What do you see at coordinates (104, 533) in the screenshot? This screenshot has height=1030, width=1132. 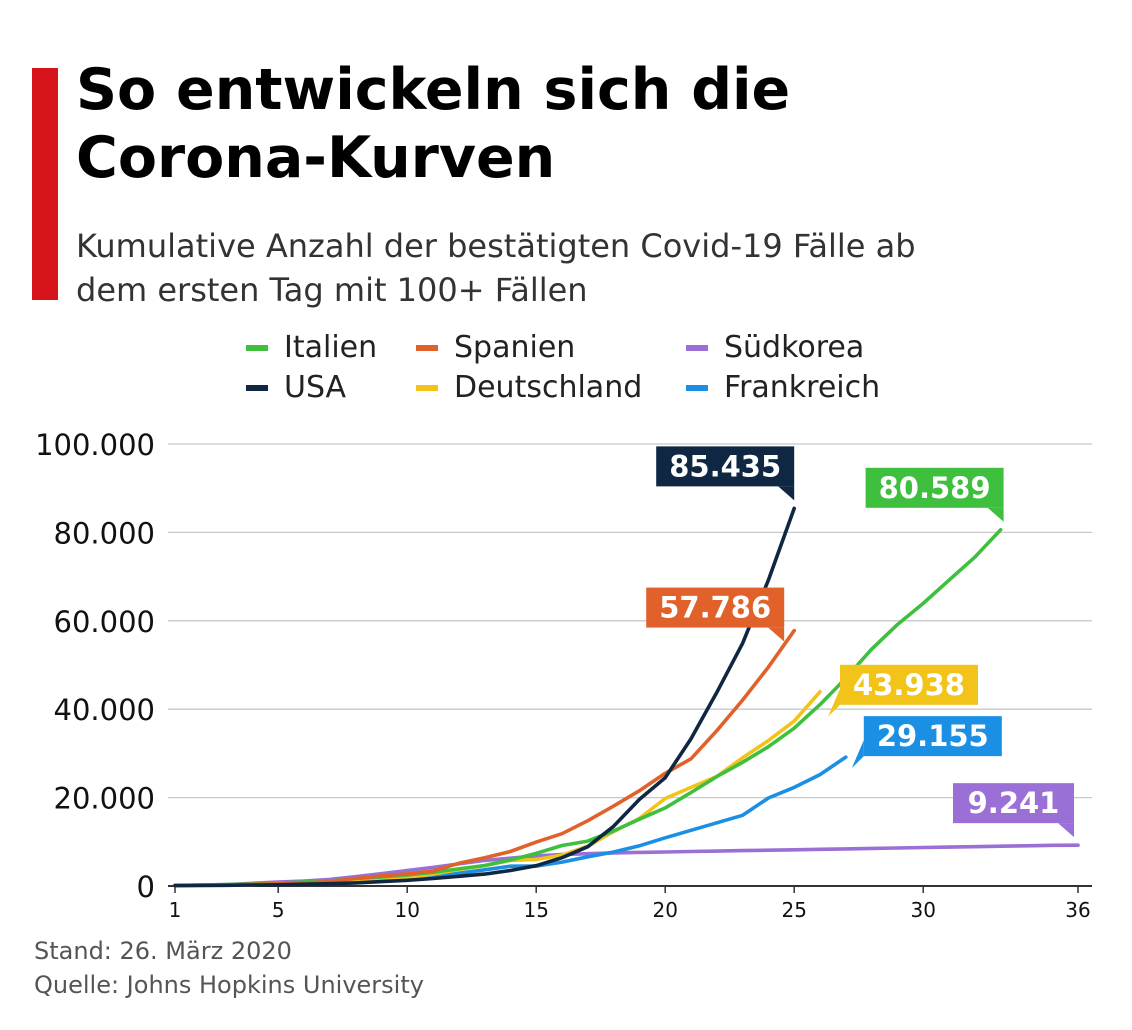 I see `y-tick-label-80000: 80.000` at bounding box center [104, 533].